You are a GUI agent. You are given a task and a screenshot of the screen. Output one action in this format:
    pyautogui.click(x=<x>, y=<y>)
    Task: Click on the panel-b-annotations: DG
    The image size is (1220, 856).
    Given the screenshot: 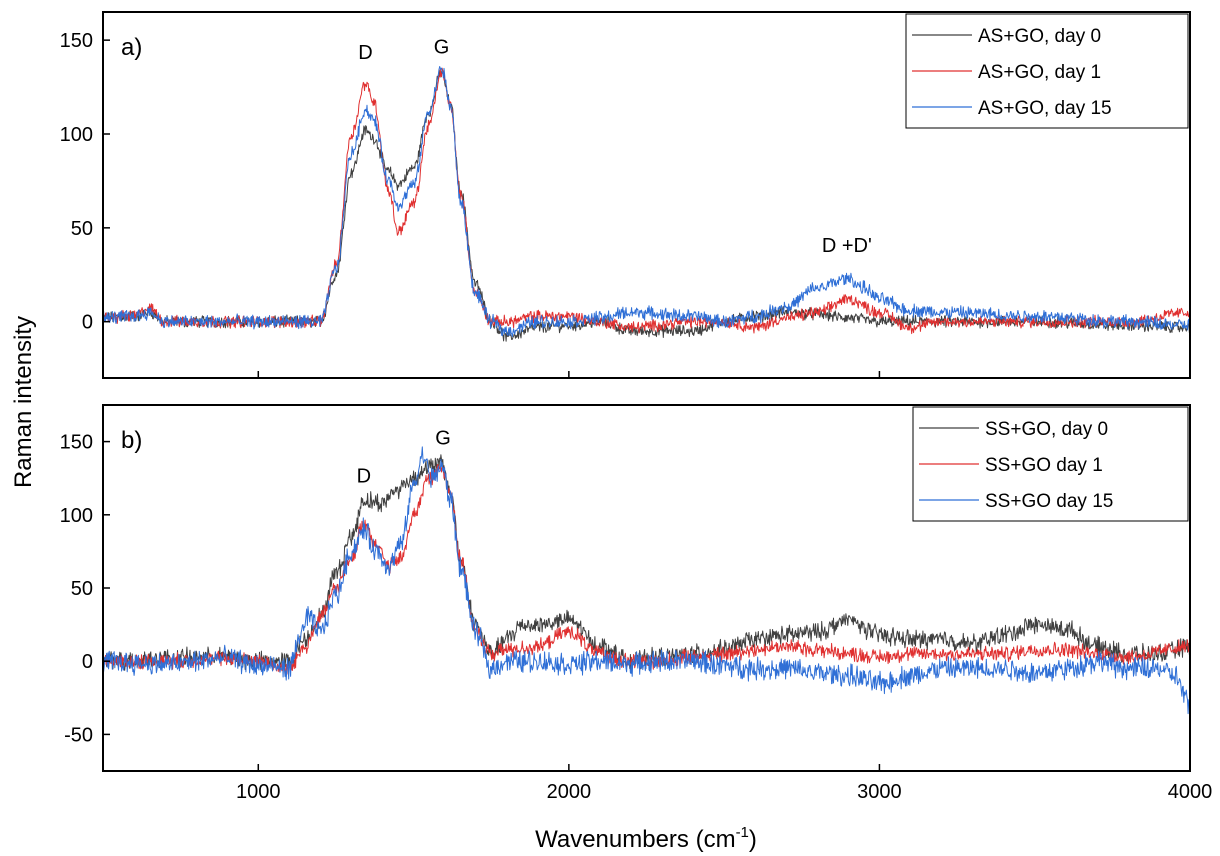 What is the action you would take?
    pyautogui.click(x=404, y=458)
    